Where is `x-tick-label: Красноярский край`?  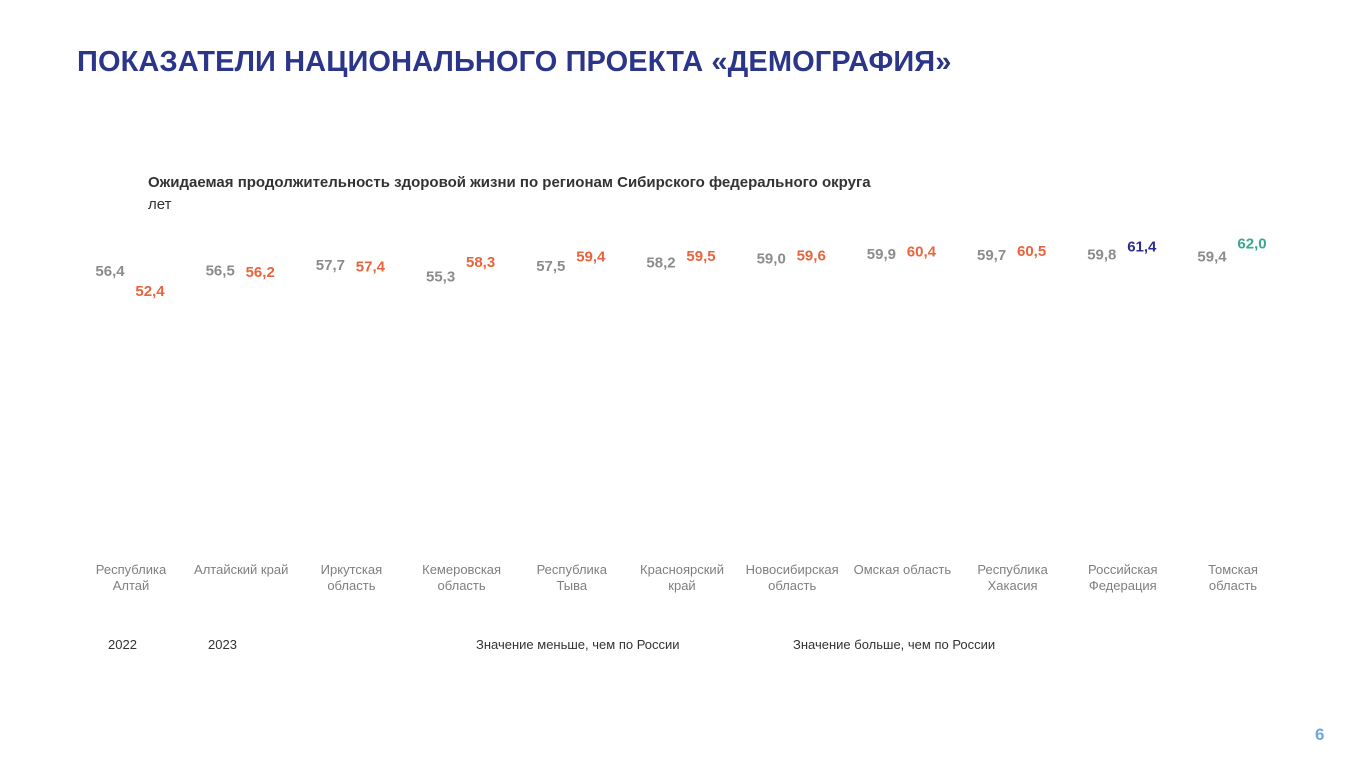 x-tick-label: Красноярский край is located at coordinates (682, 577).